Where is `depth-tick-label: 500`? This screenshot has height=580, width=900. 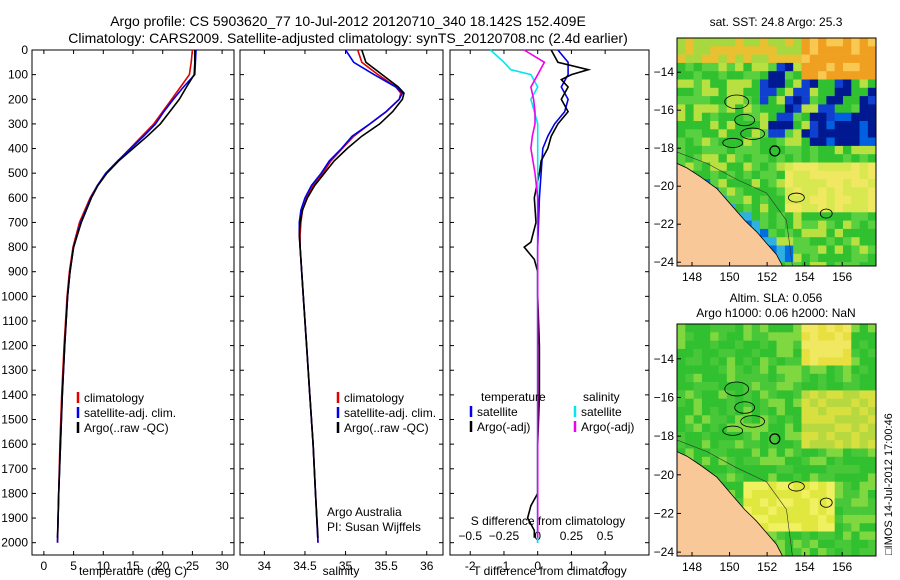 depth-tick-label: 500 is located at coordinates (18, 173).